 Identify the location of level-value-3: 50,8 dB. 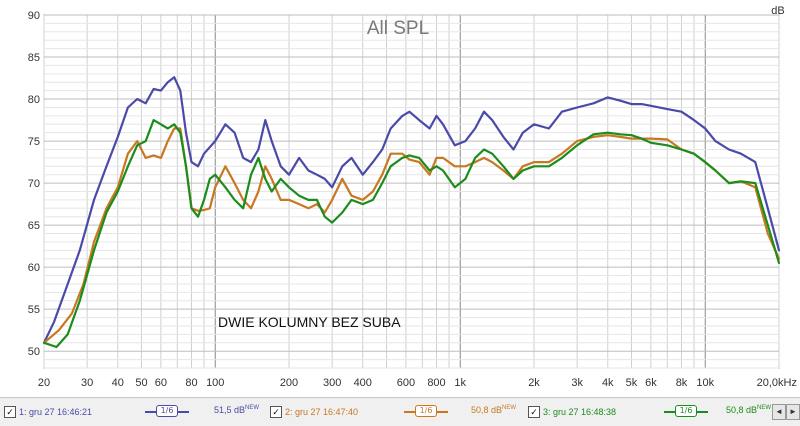
(742, 410).